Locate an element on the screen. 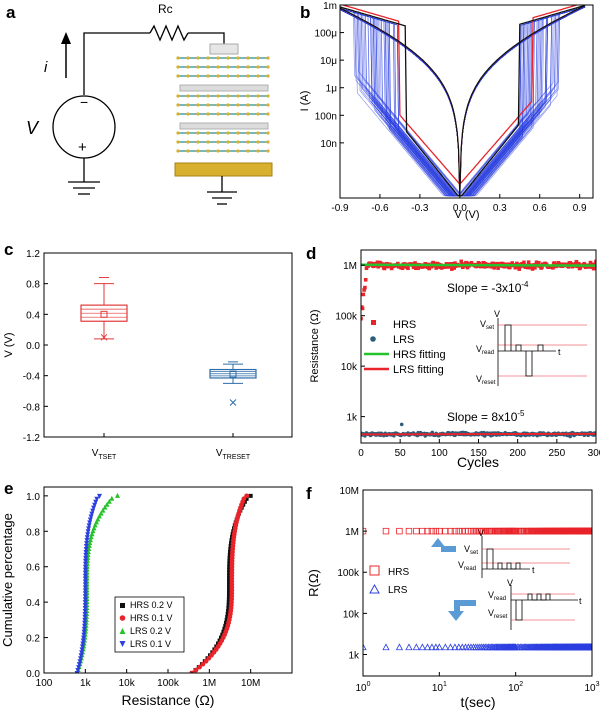 Image resolution: width=600 pixels, height=713 pixels. plot-frame-c is located at coordinates (168, 345).